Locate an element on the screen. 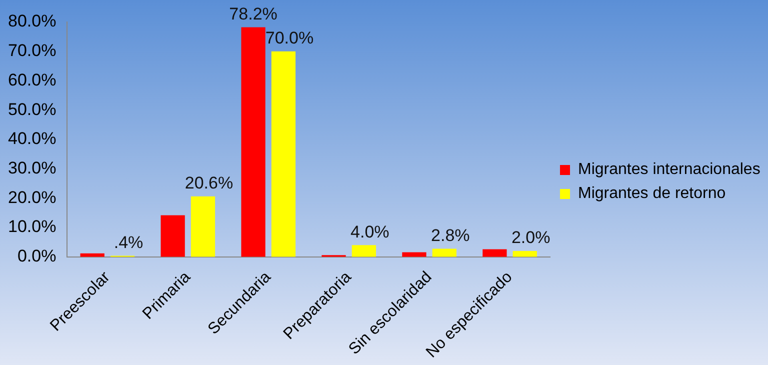 Image resolution: width=768 pixels, height=365 pixels. y-tick-label: 30.0% is located at coordinates (32, 168).